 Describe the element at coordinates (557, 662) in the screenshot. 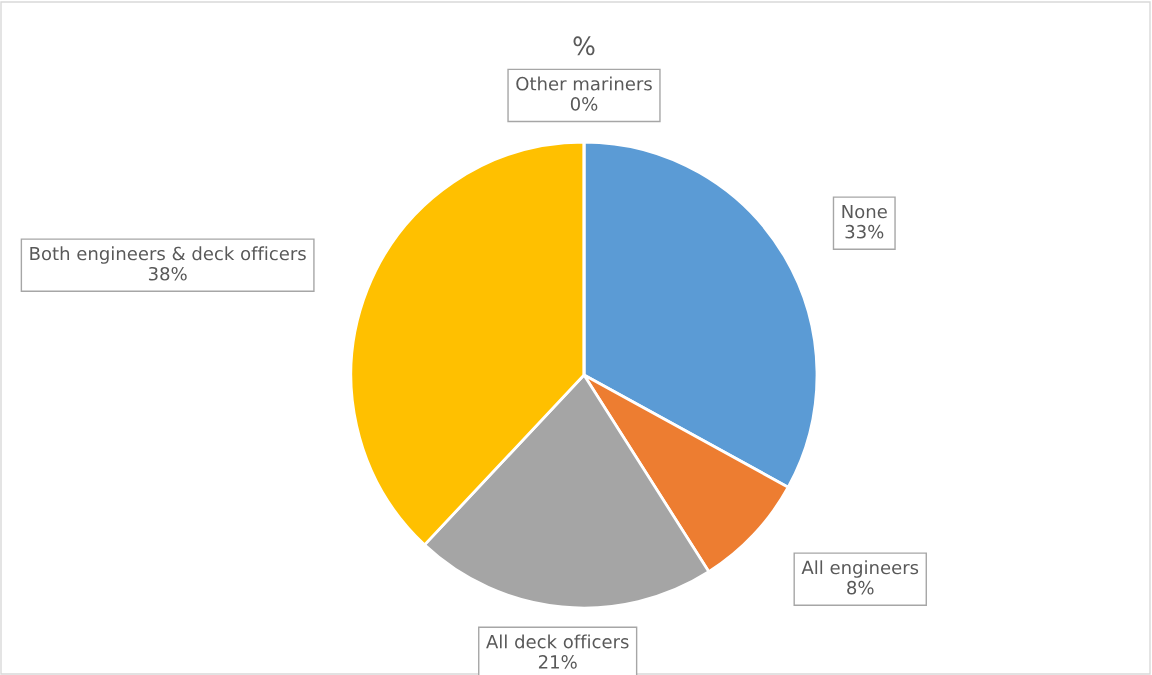

I see `data-label: 21%` at that location.